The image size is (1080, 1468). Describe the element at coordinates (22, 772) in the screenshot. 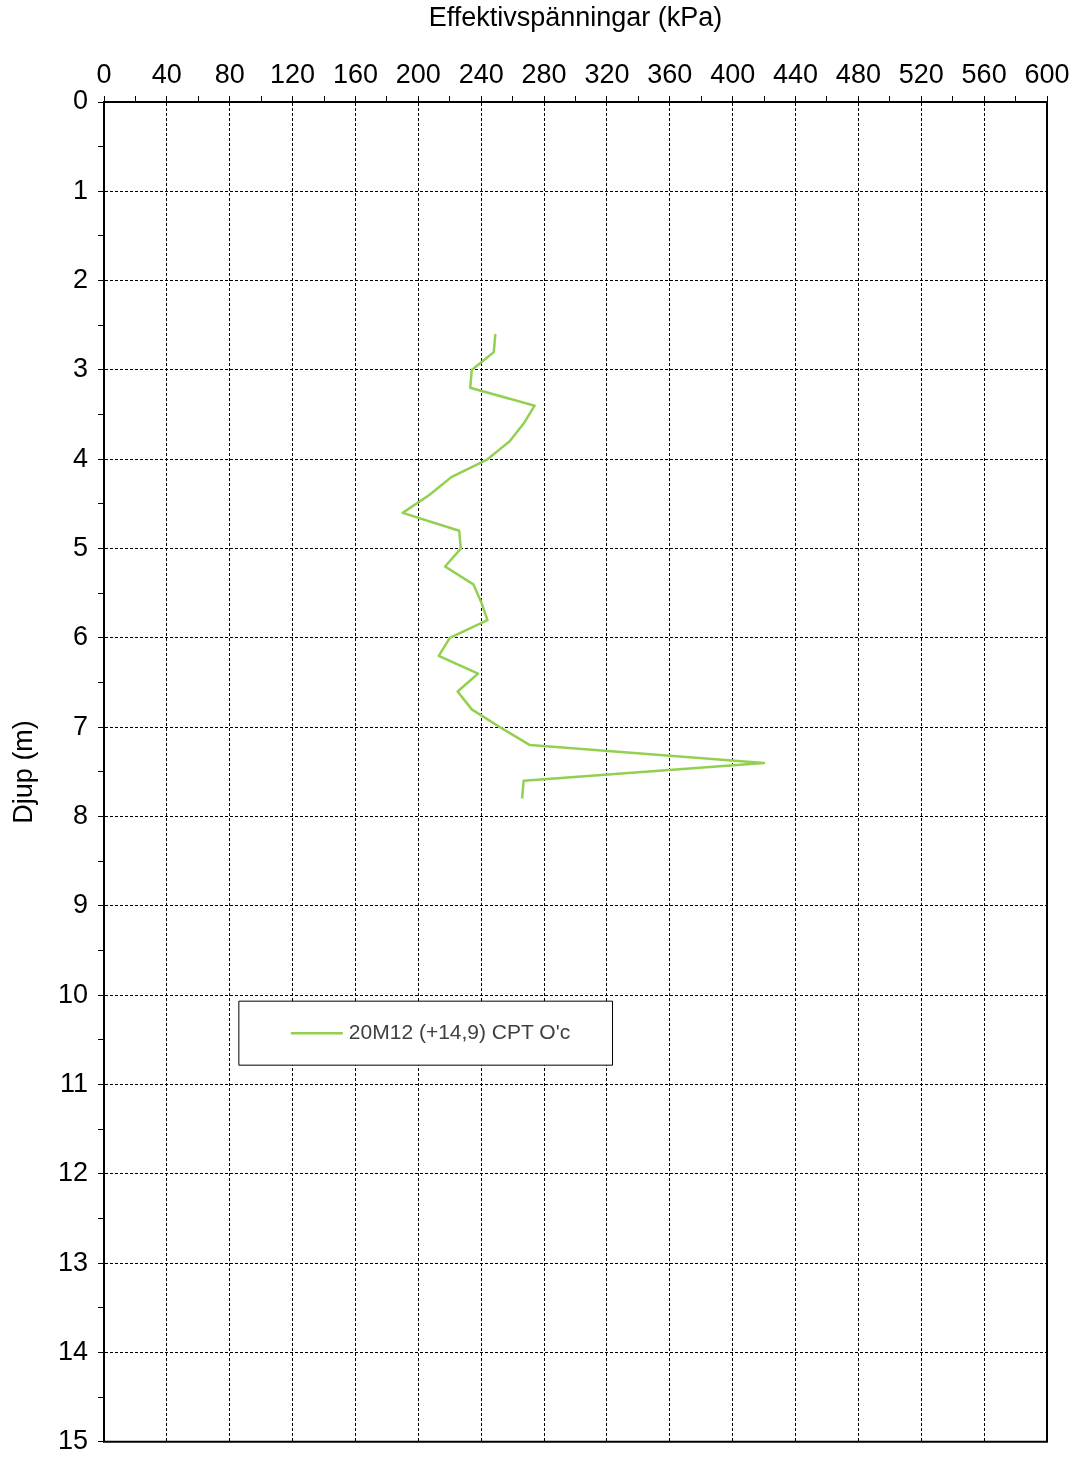

I see `y-axis-title: Djup (m)` at that location.